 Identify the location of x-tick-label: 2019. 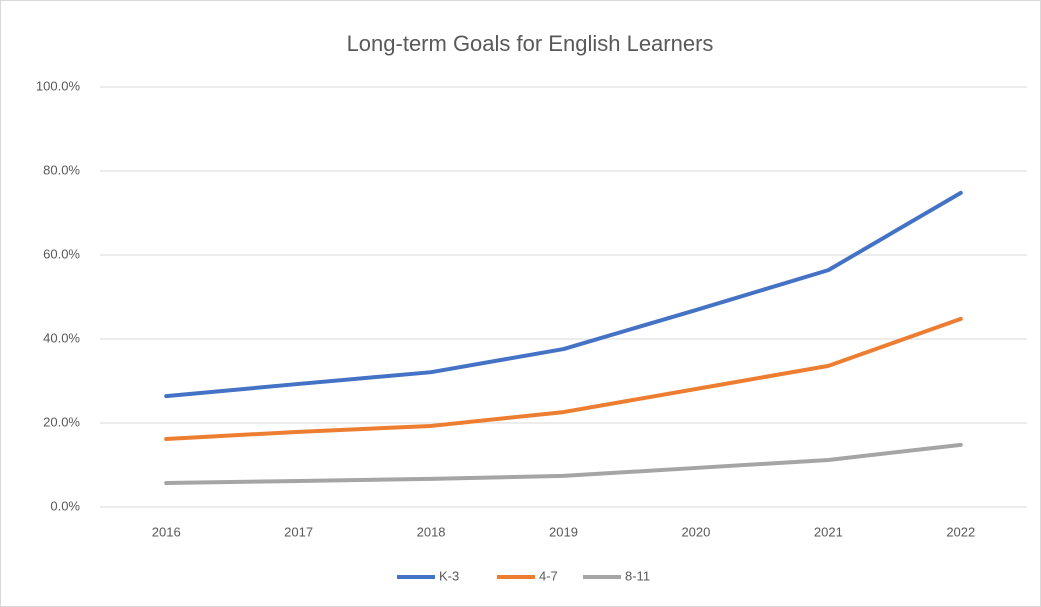
(563, 531).